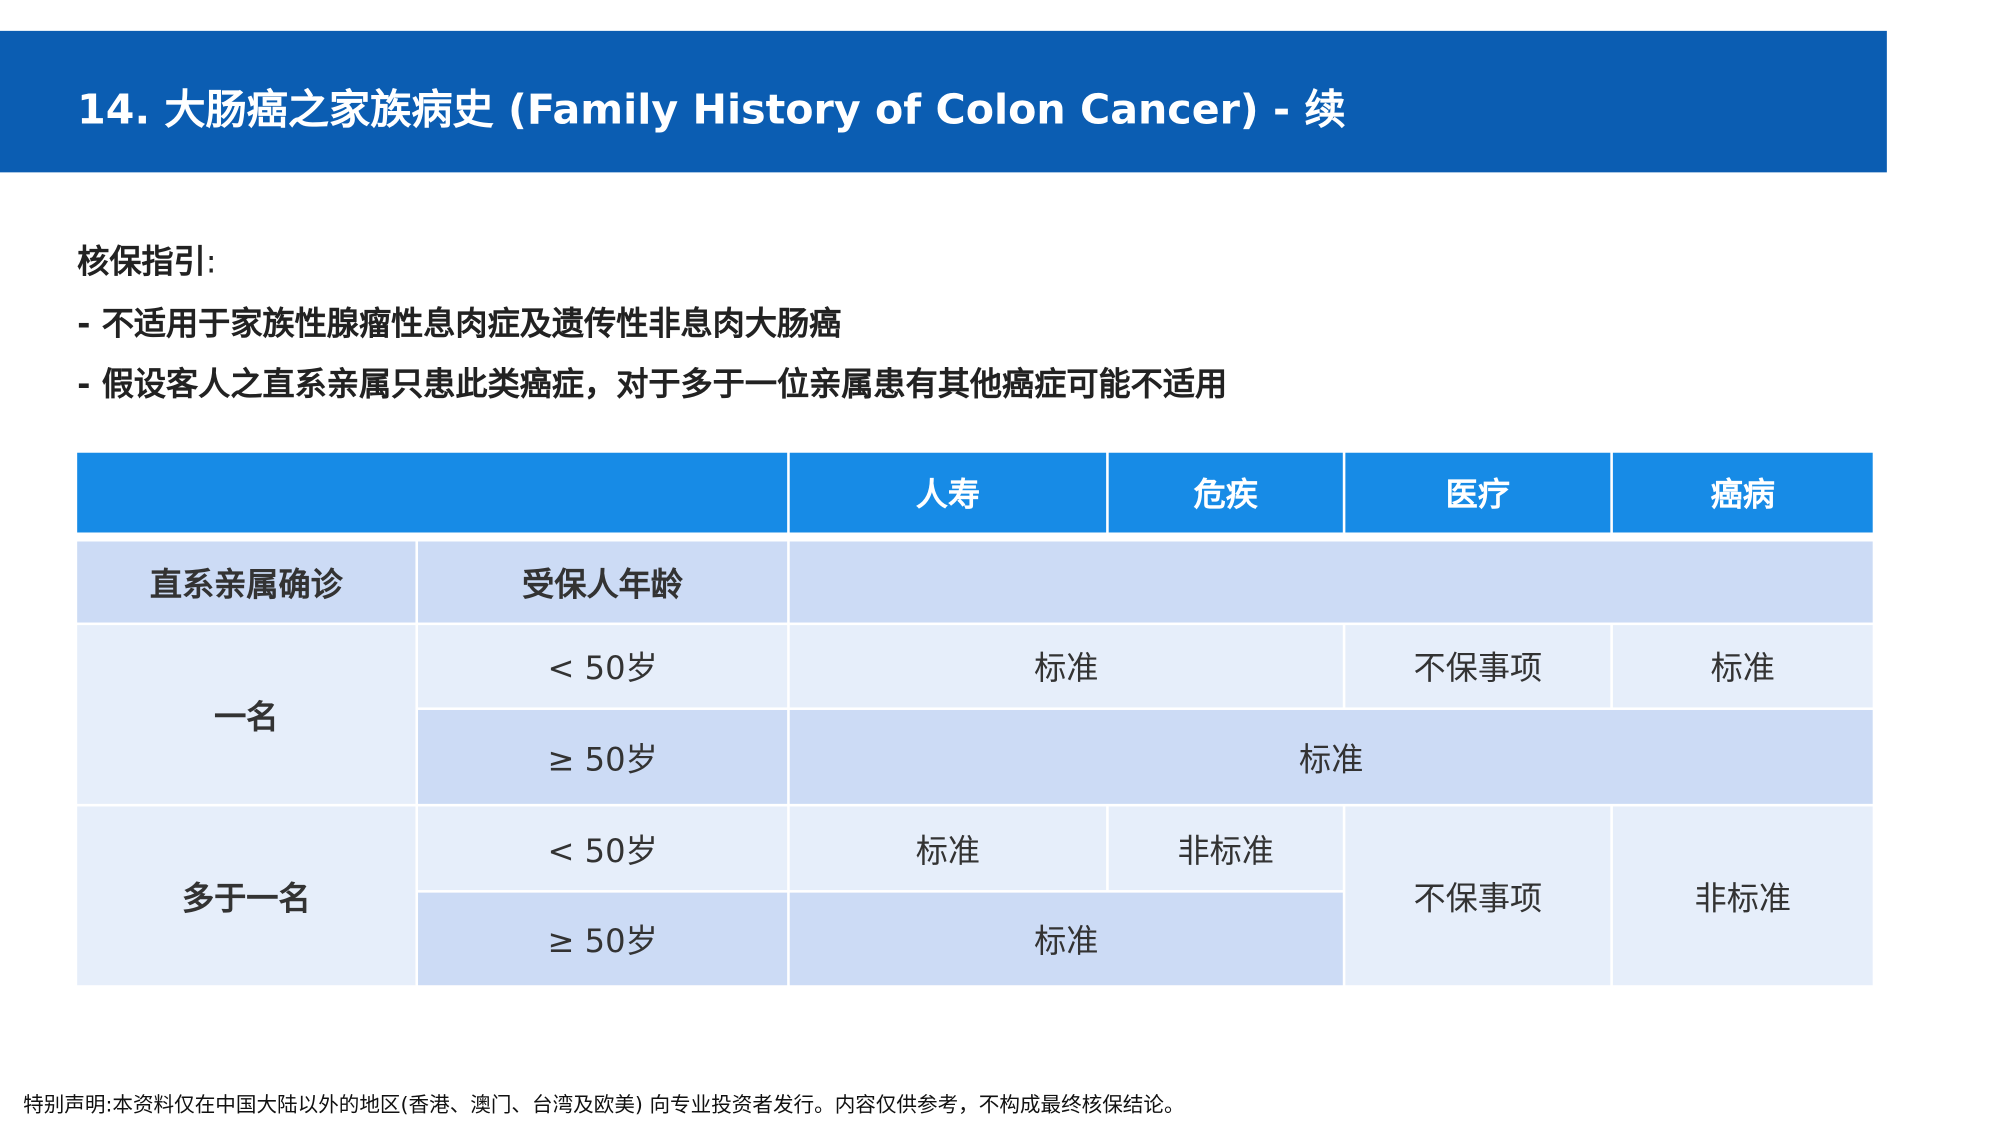  What do you see at coordinates (459, 323) in the screenshot?
I see `guidance-item: - 不适用于家族性腺瘤性息肉症及遗传性非息肉大肠癌` at bounding box center [459, 323].